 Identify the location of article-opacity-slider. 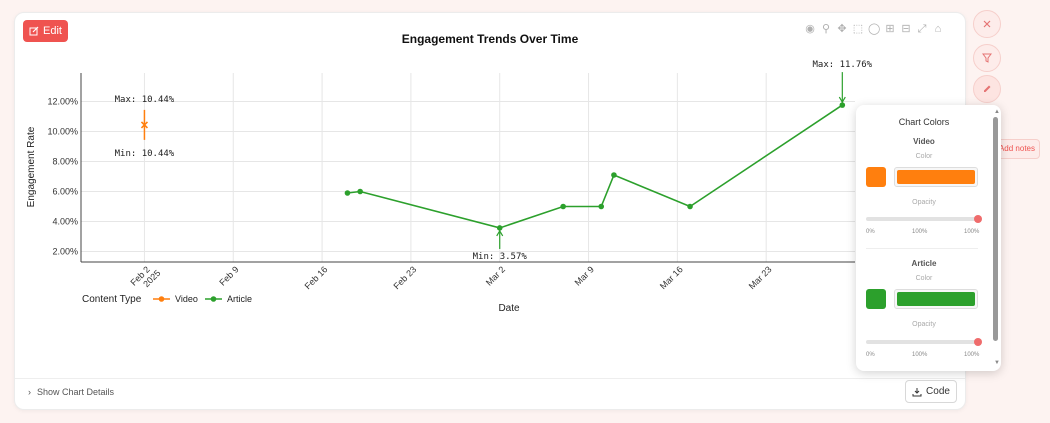
(922, 342).